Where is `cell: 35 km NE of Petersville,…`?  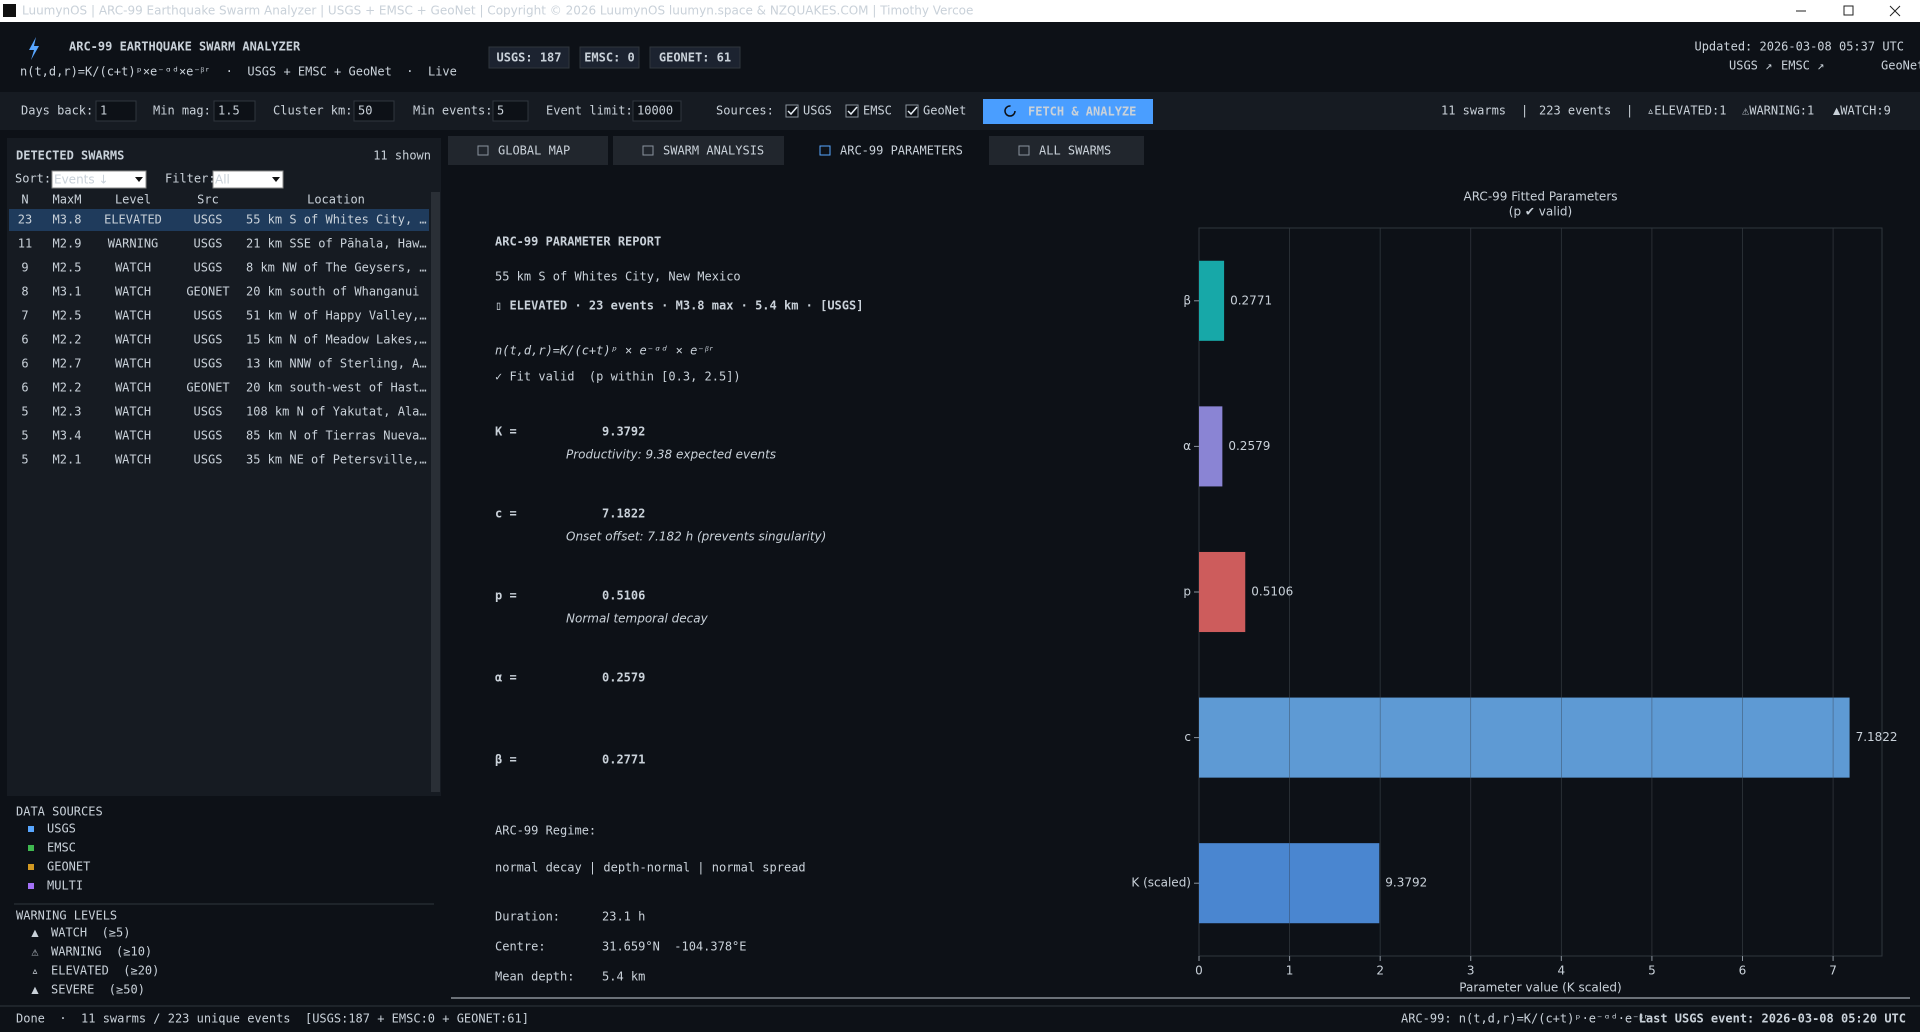
cell: 35 km NE of Petersville,… is located at coordinates (336, 460).